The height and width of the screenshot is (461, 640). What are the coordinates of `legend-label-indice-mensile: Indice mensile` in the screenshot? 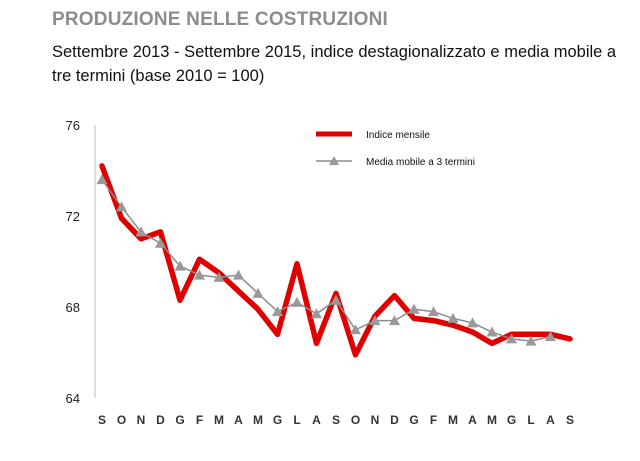 It's located at (398, 135).